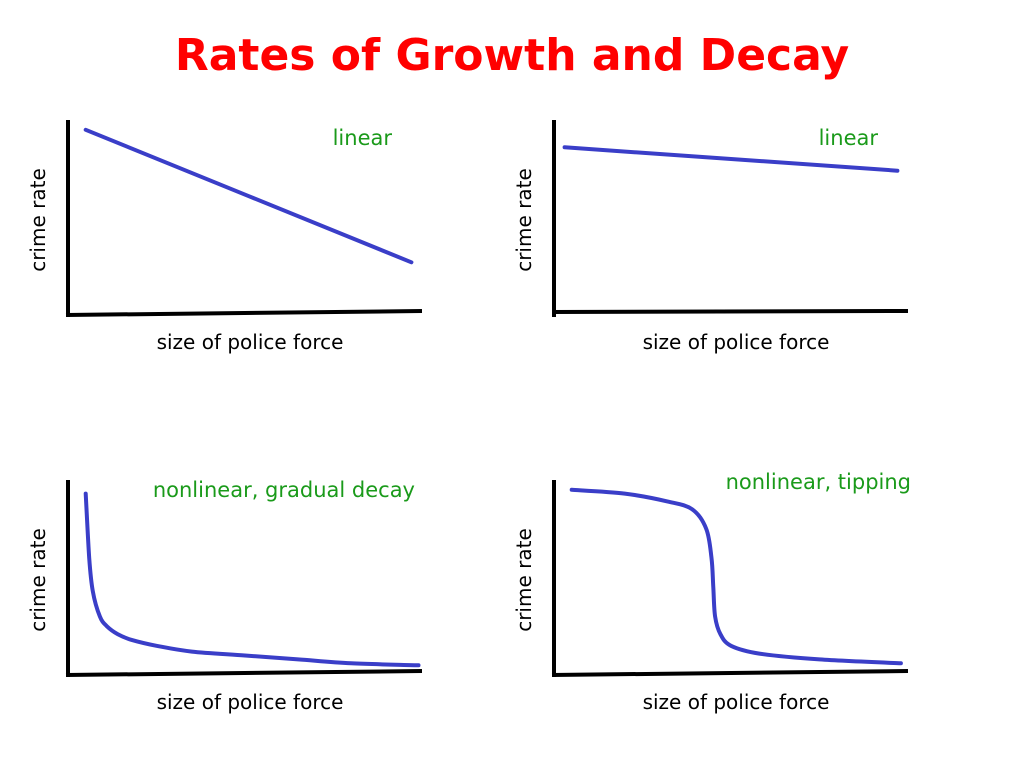 Image resolution: width=1024 pixels, height=768 pixels. I want to click on chart-panel-2: crime rate size of police force linear, so click(707, 240).